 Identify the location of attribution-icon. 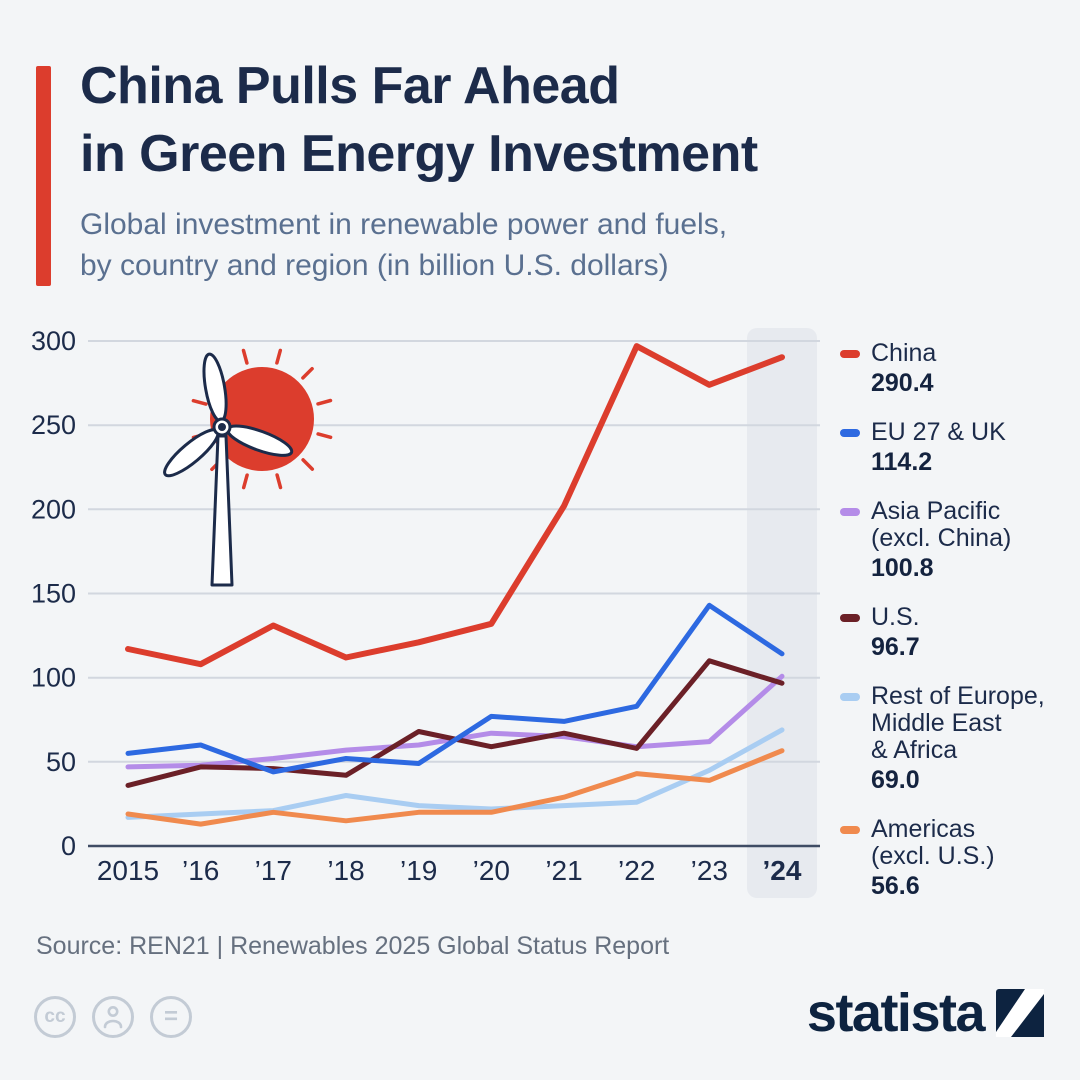
(113, 1017).